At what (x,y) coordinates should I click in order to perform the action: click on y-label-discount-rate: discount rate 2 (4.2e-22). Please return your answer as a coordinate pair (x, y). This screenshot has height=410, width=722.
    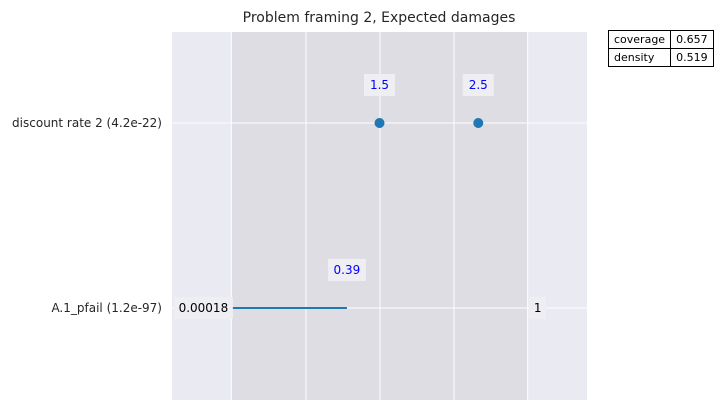
    Looking at the image, I should click on (87, 123).